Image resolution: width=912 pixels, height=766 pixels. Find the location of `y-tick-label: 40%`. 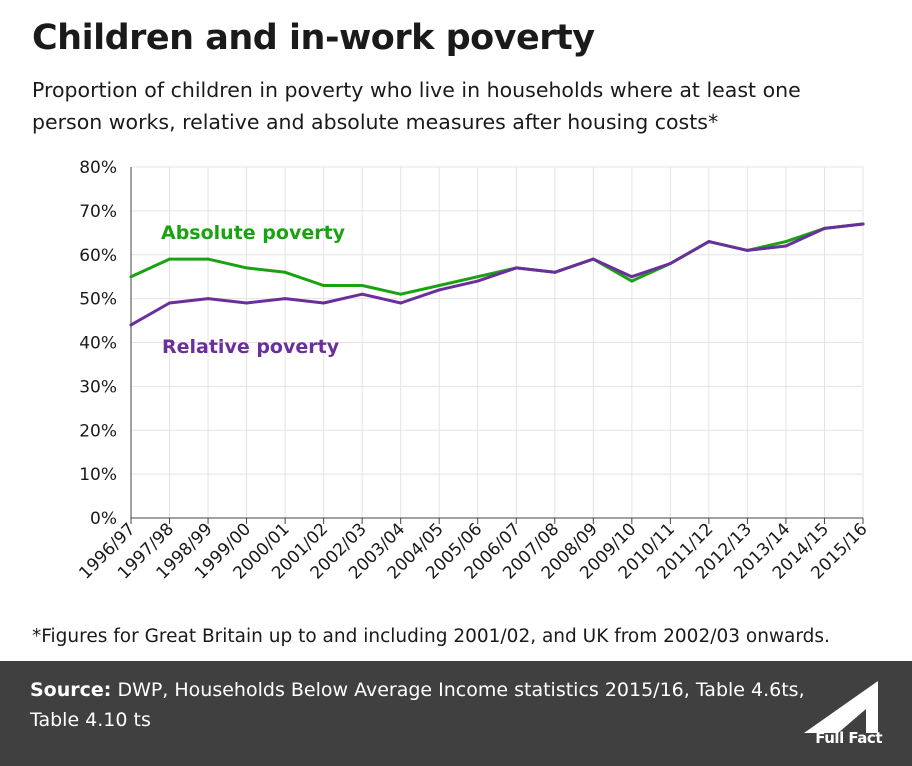

y-tick-label: 40% is located at coordinates (98, 344).